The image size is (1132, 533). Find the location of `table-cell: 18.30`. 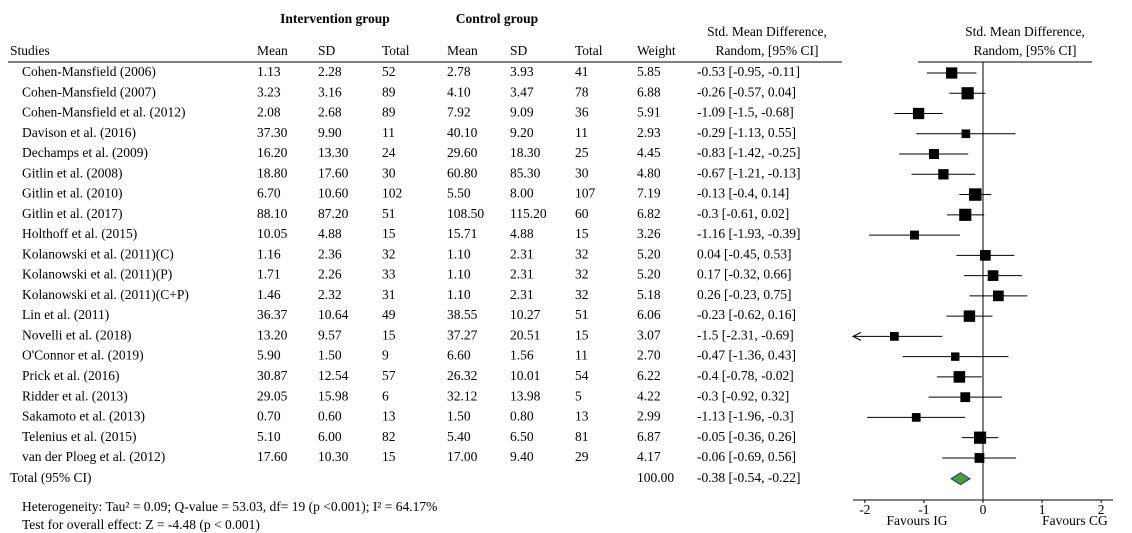

table-cell: 18.30 is located at coordinates (525, 152).